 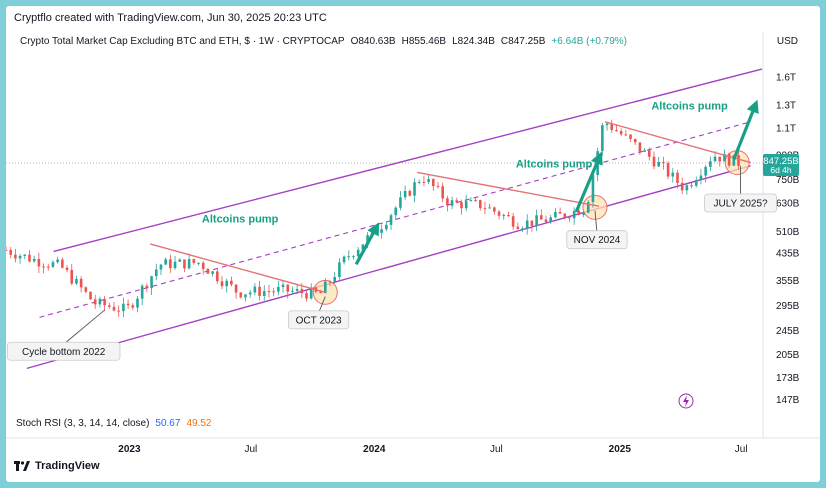 I want to click on alert-lightning-icon, so click(x=686, y=401).